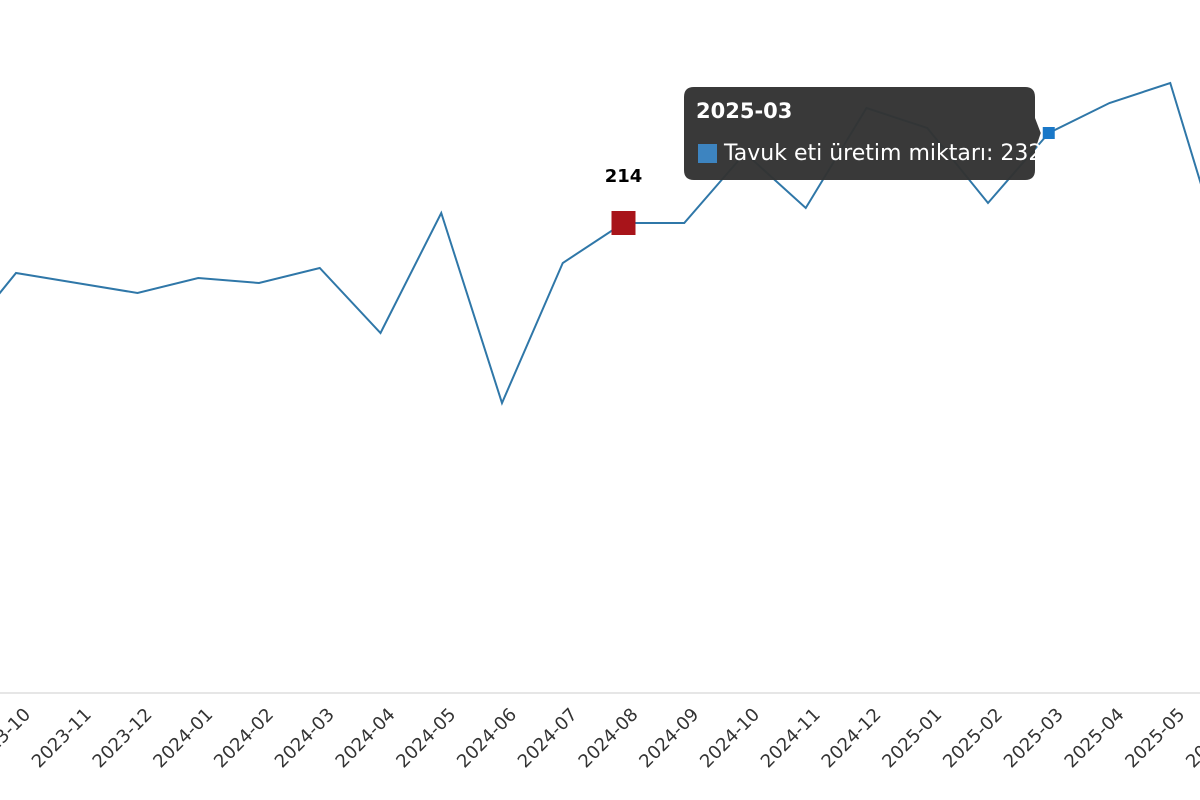  Describe the element at coordinates (123, 738) in the screenshot. I see `x-tick-label: 2023-12` at that location.